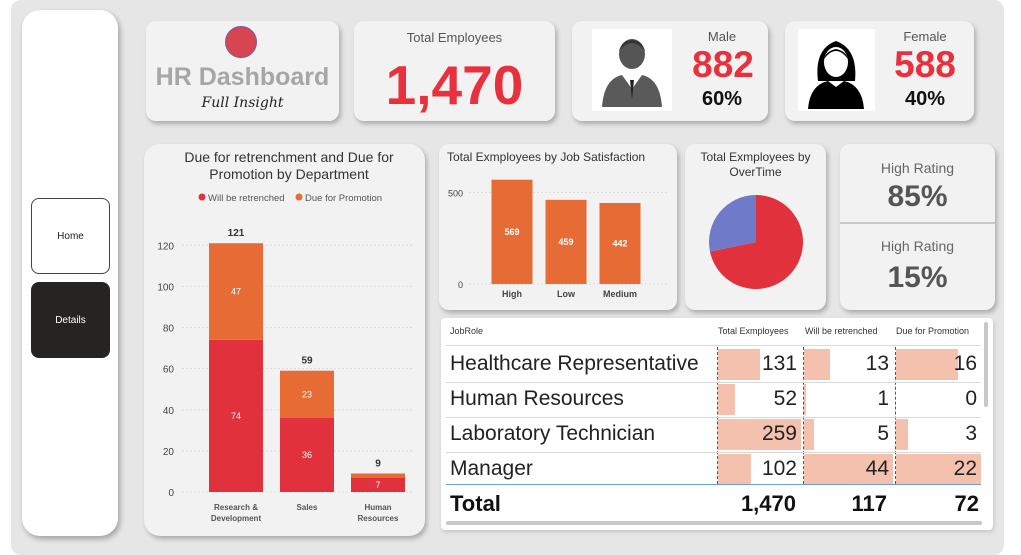 The image size is (1021, 555). I want to click on male-card: Male 882 60%, so click(670, 71).